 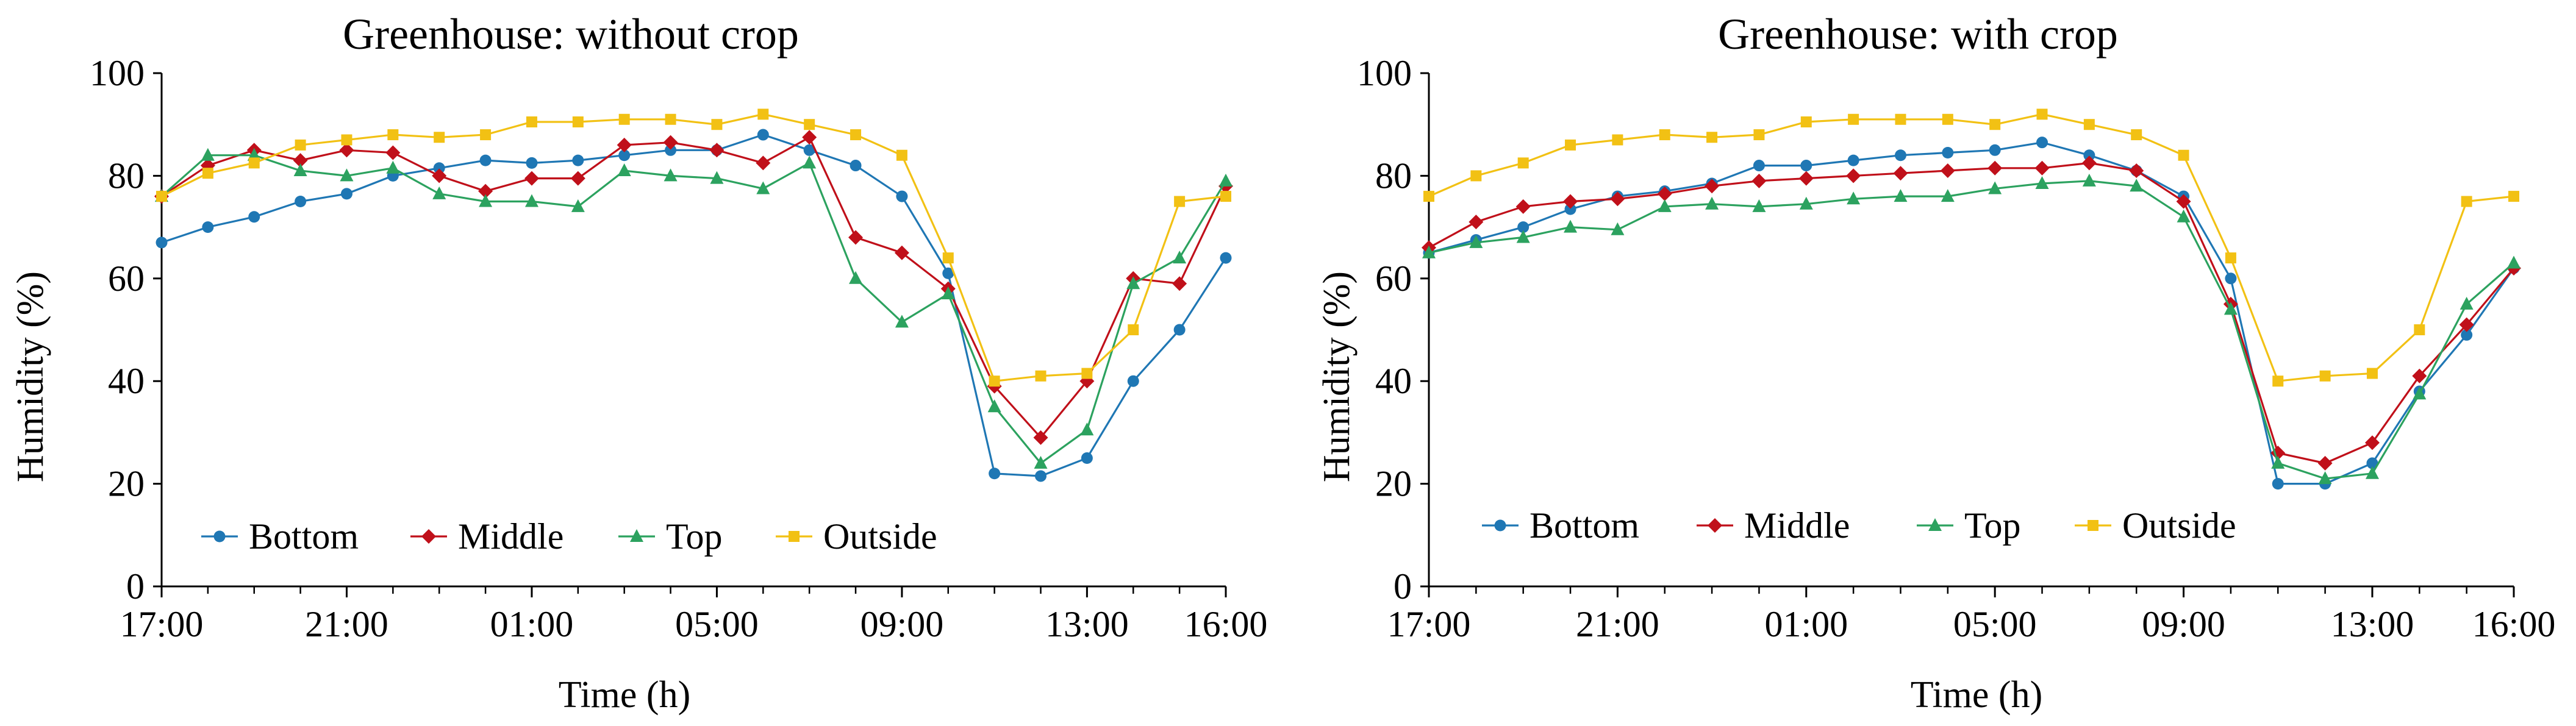 I want to click on legend-marker-bottom, so click(x=1500, y=525).